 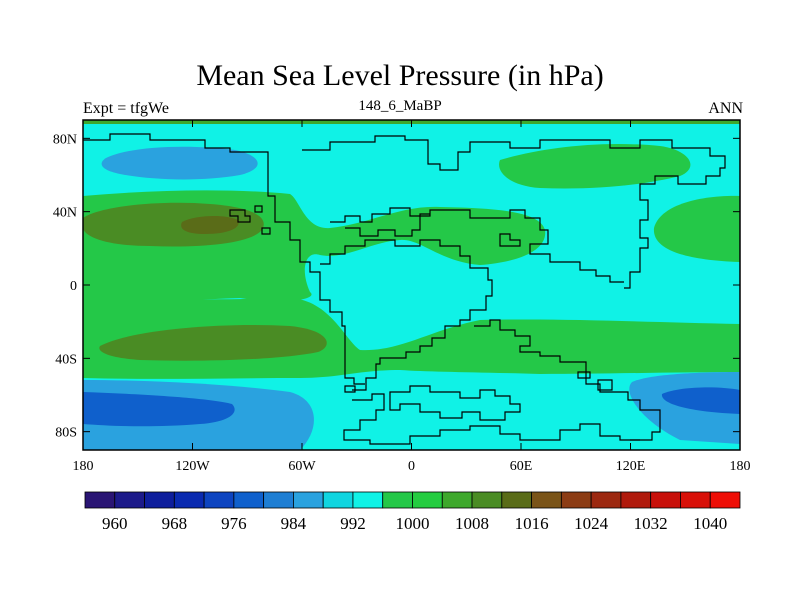 What do you see at coordinates (66, 433) in the screenshot?
I see `y-tick-label: 80S` at bounding box center [66, 433].